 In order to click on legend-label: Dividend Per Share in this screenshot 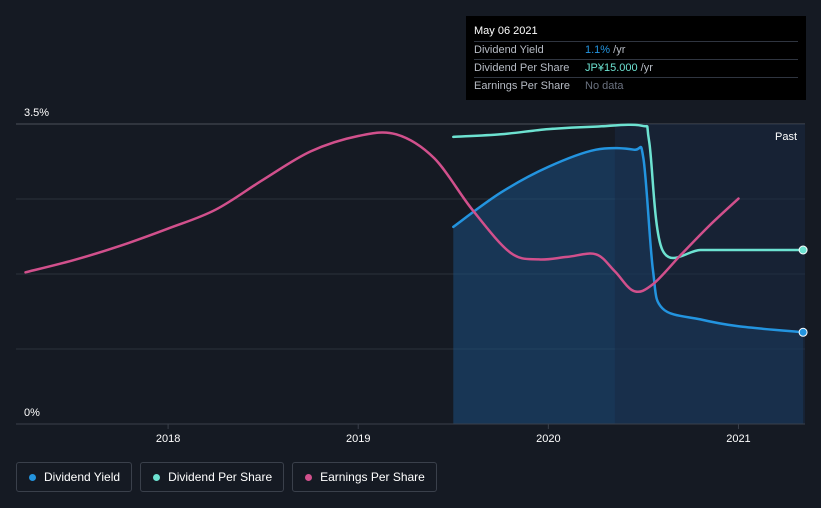, I will do `click(220, 477)`.